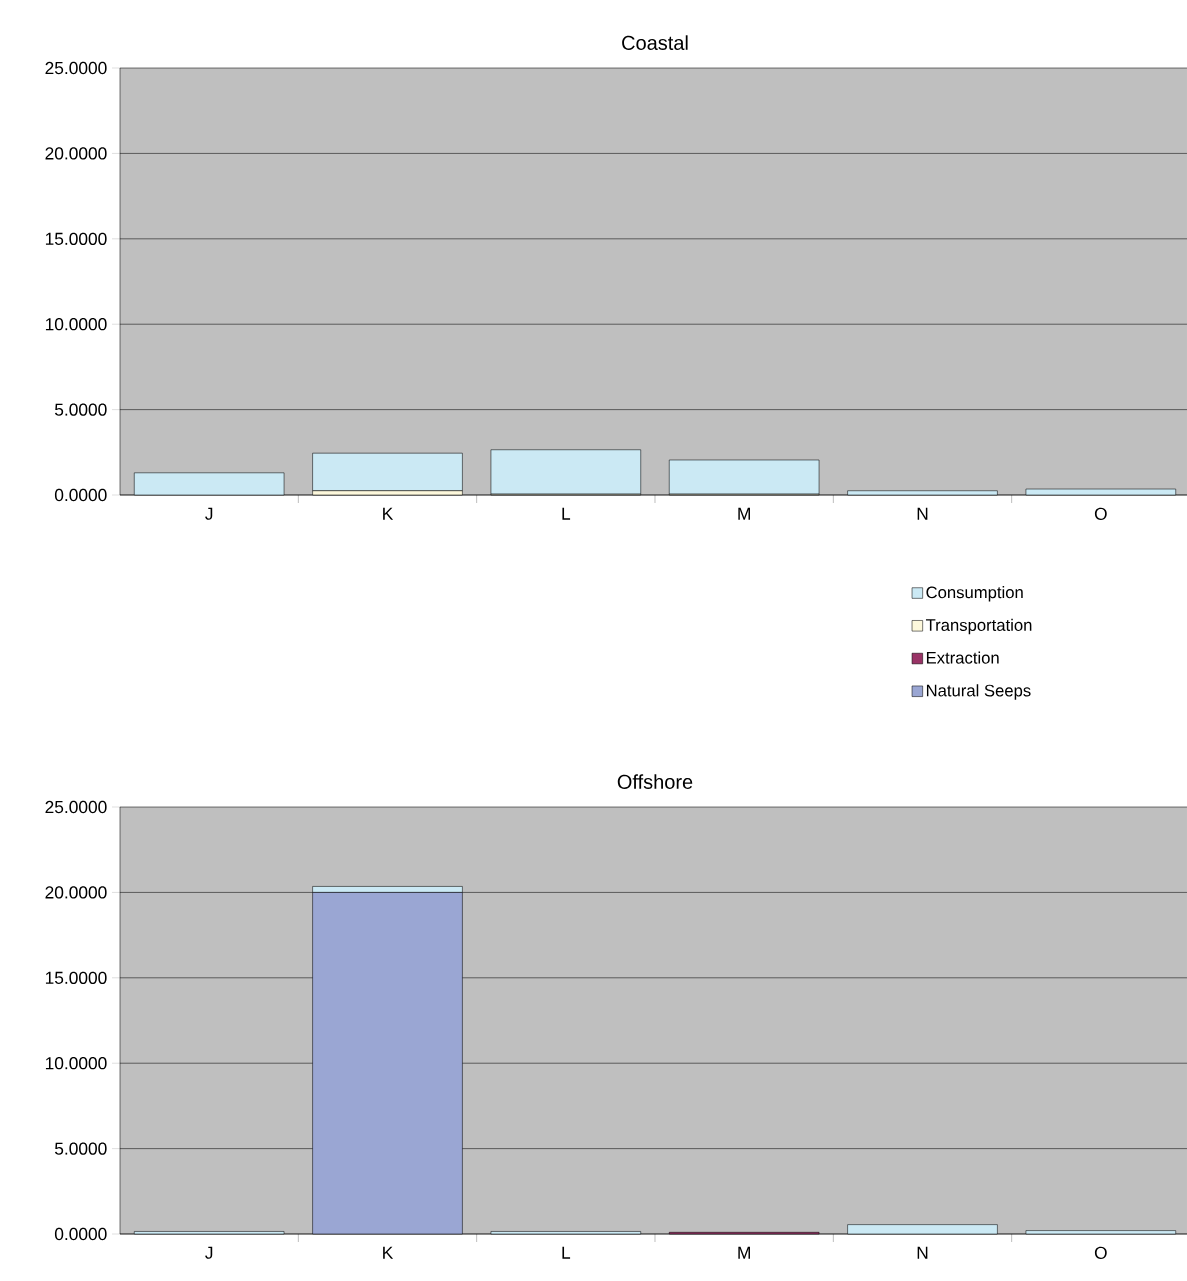 The width and height of the screenshot is (1187, 1281). Describe the element at coordinates (655, 781) in the screenshot. I see `chart-title: Offshore` at that location.